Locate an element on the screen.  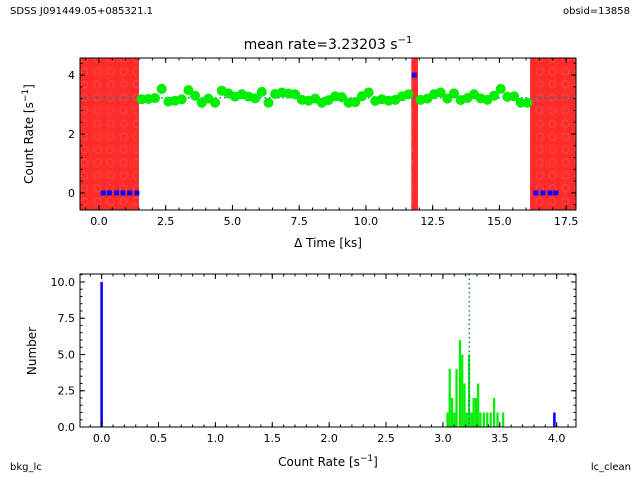
histogram-ylabel: Number is located at coordinates (32, 351).